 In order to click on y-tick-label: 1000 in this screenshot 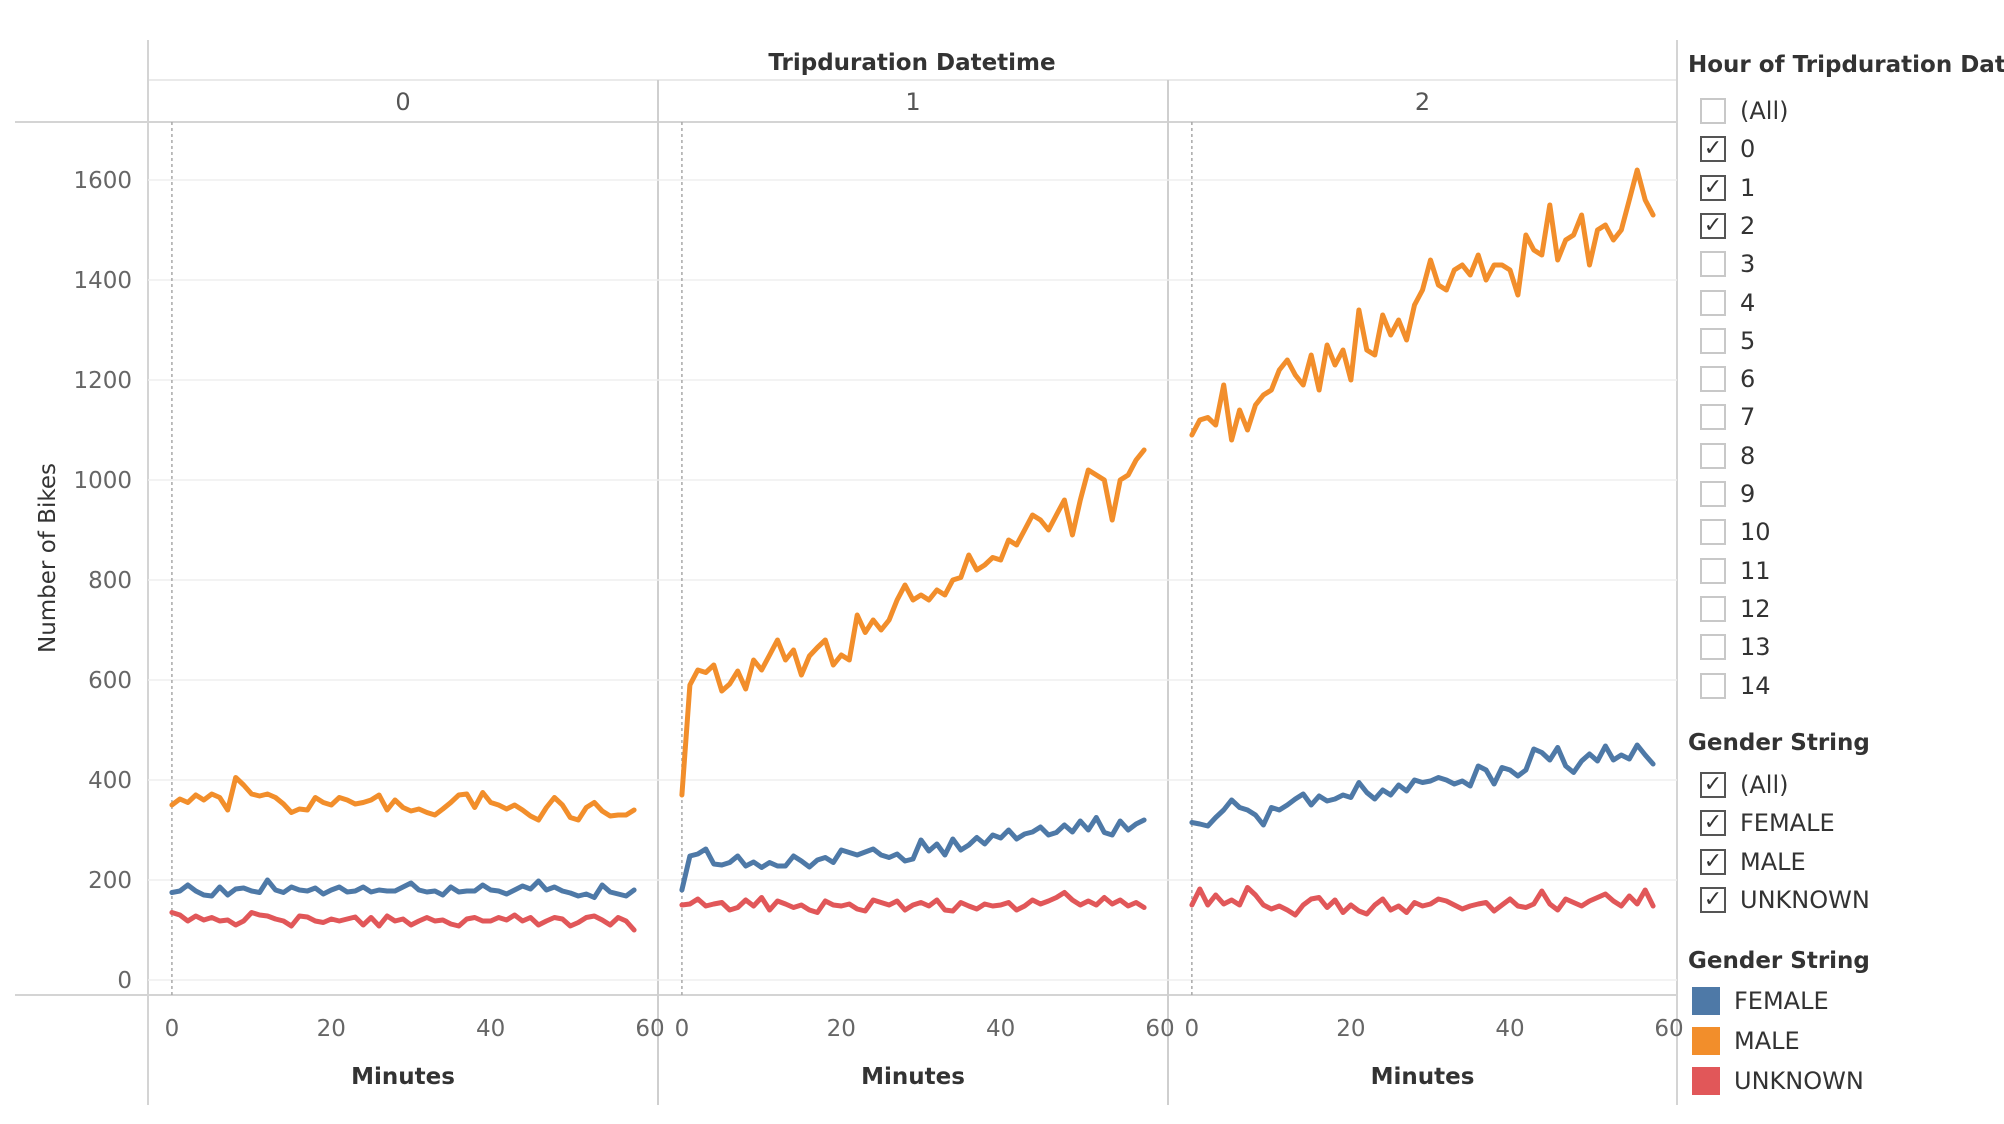, I will do `click(102, 481)`.